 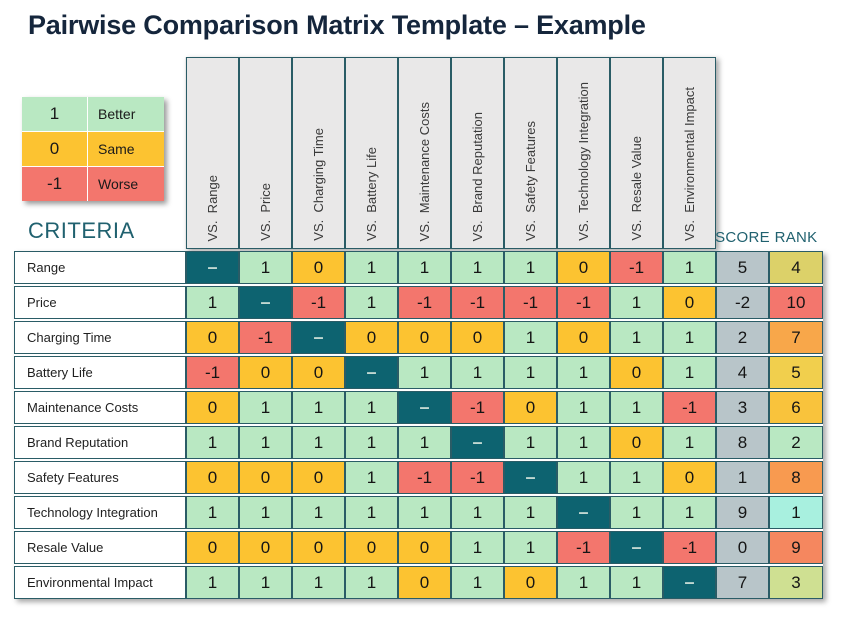 I want to click on column-header-label: VS. Technology Integration, so click(x=583, y=161).